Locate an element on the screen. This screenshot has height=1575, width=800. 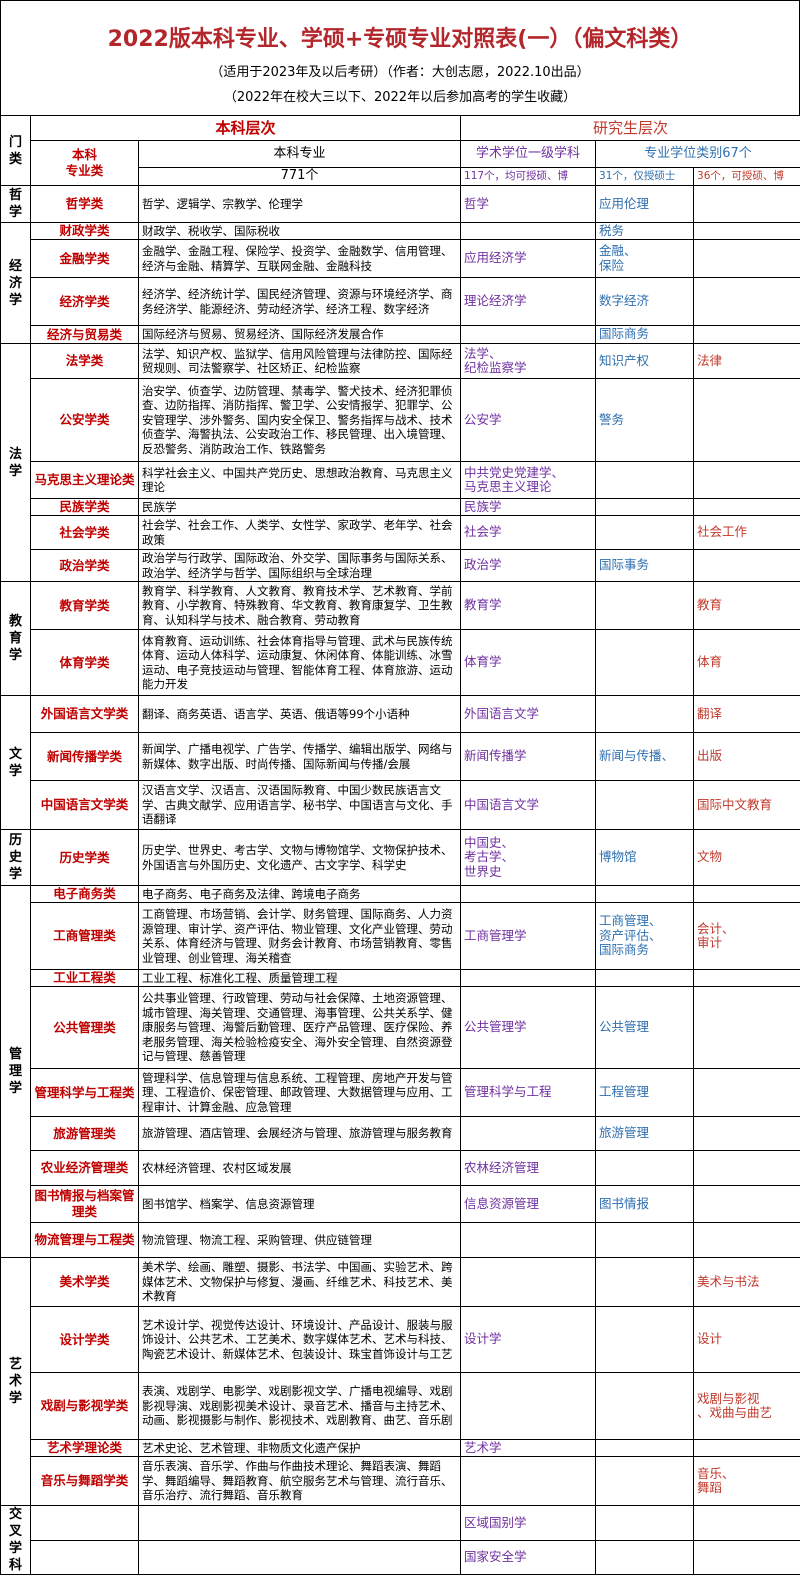
category: 交叉学科 is located at coordinates (15, 1540).